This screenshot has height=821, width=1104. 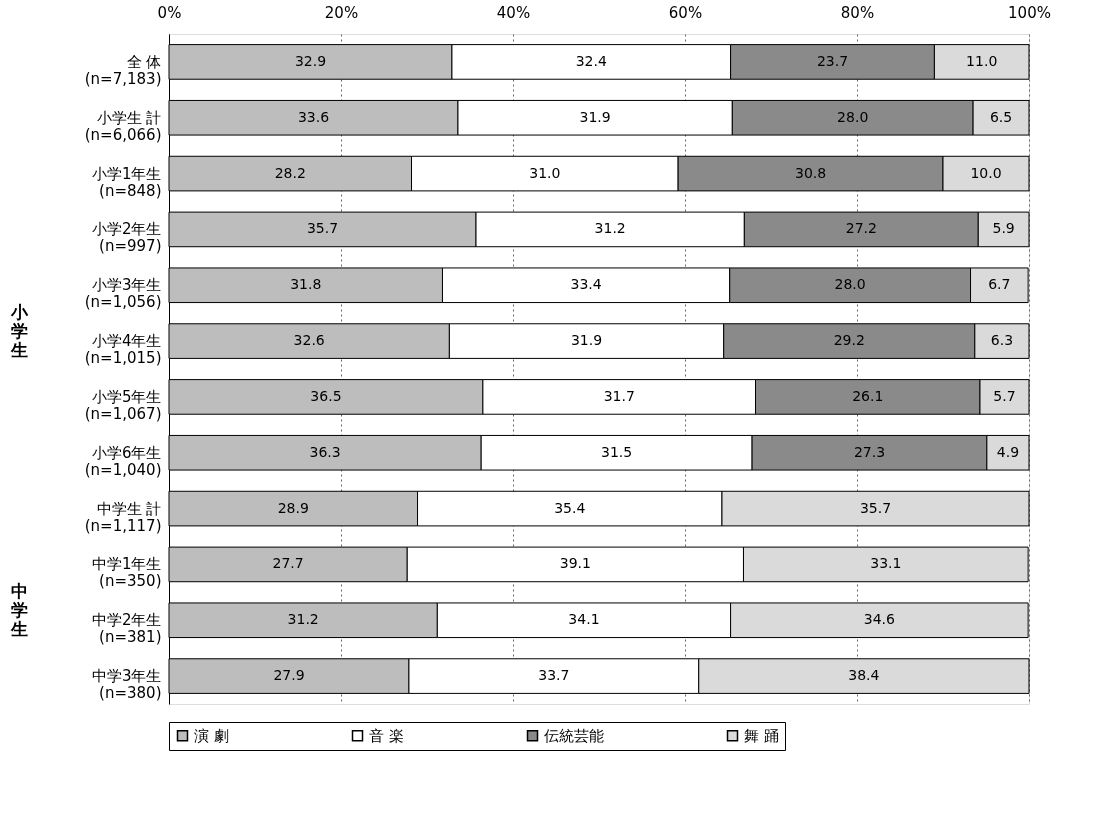 What do you see at coordinates (309, 340) in the screenshot?
I see `data-label: 32.6` at bounding box center [309, 340].